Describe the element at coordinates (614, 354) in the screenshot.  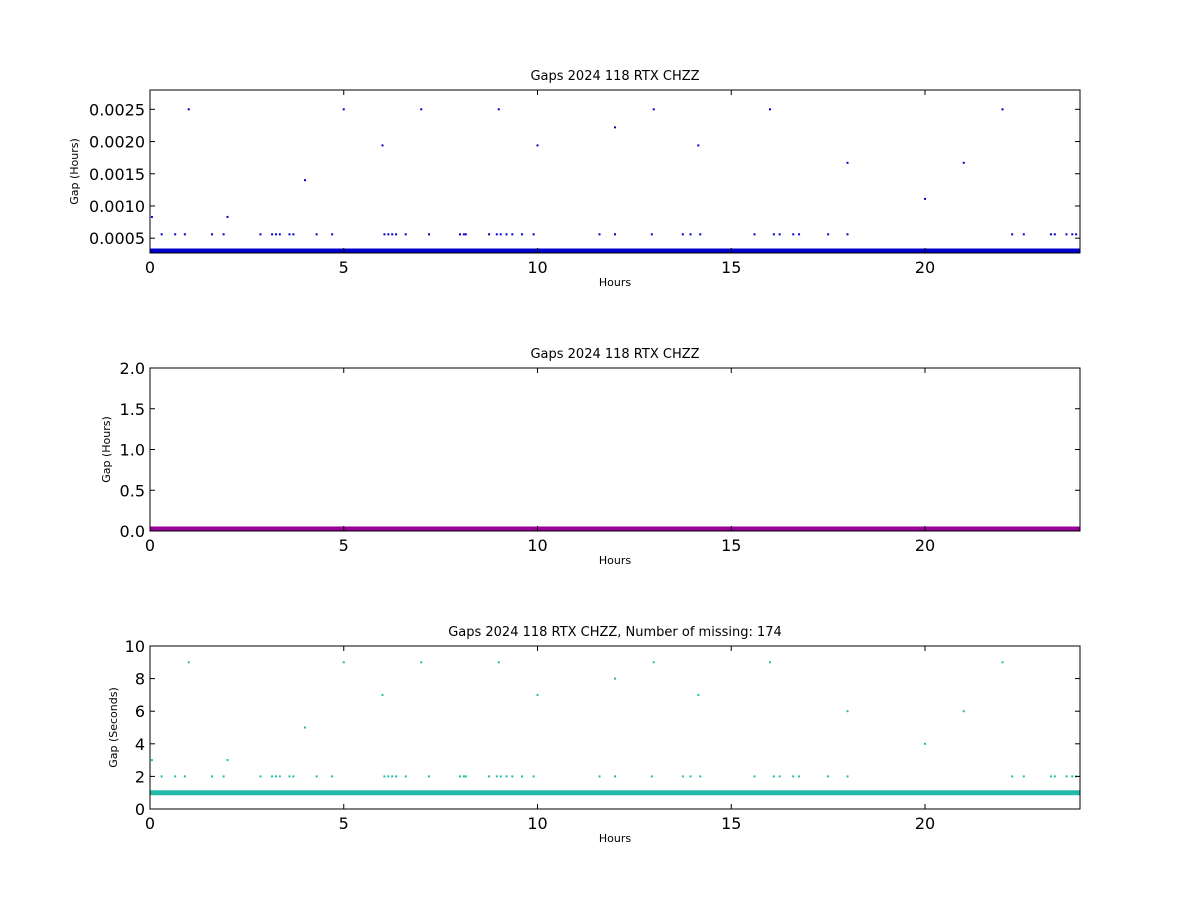
I see `chart-title: Gaps 2024 118 RTX CHZZ` at that location.